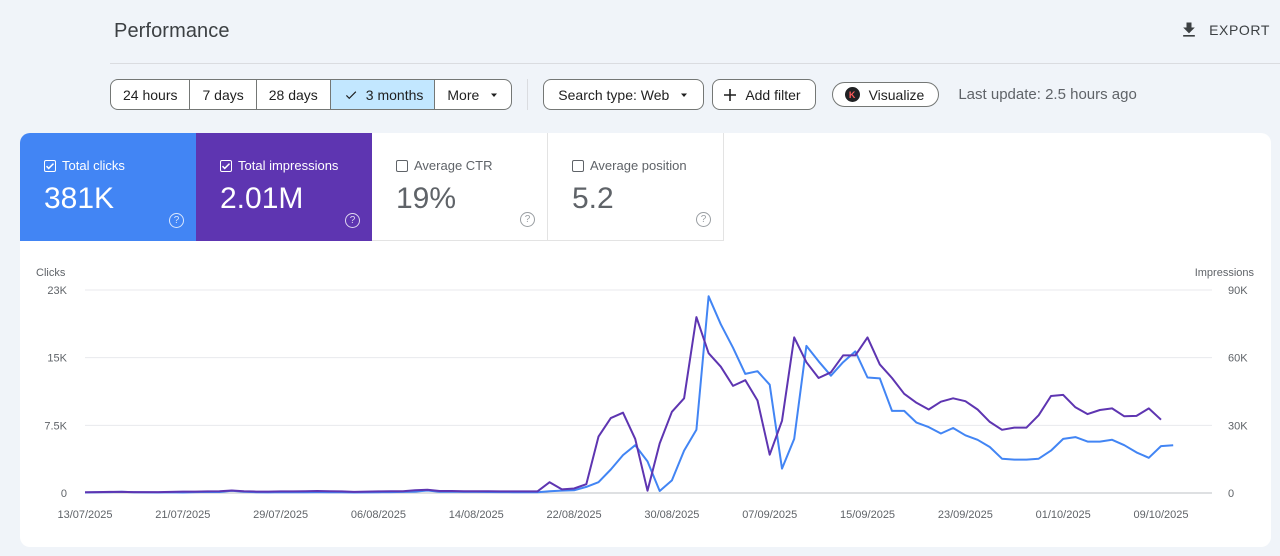 The width and height of the screenshot is (1280, 556). I want to click on x-tick-label: 21/07/2025, so click(182, 515).